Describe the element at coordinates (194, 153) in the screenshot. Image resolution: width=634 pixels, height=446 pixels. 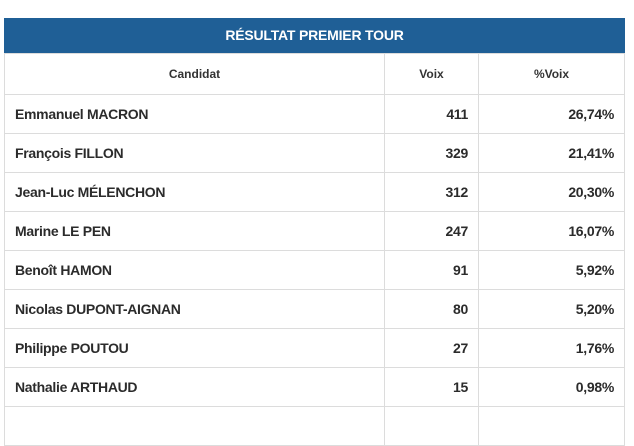
I see `candidate-name: François FILLON` at that location.